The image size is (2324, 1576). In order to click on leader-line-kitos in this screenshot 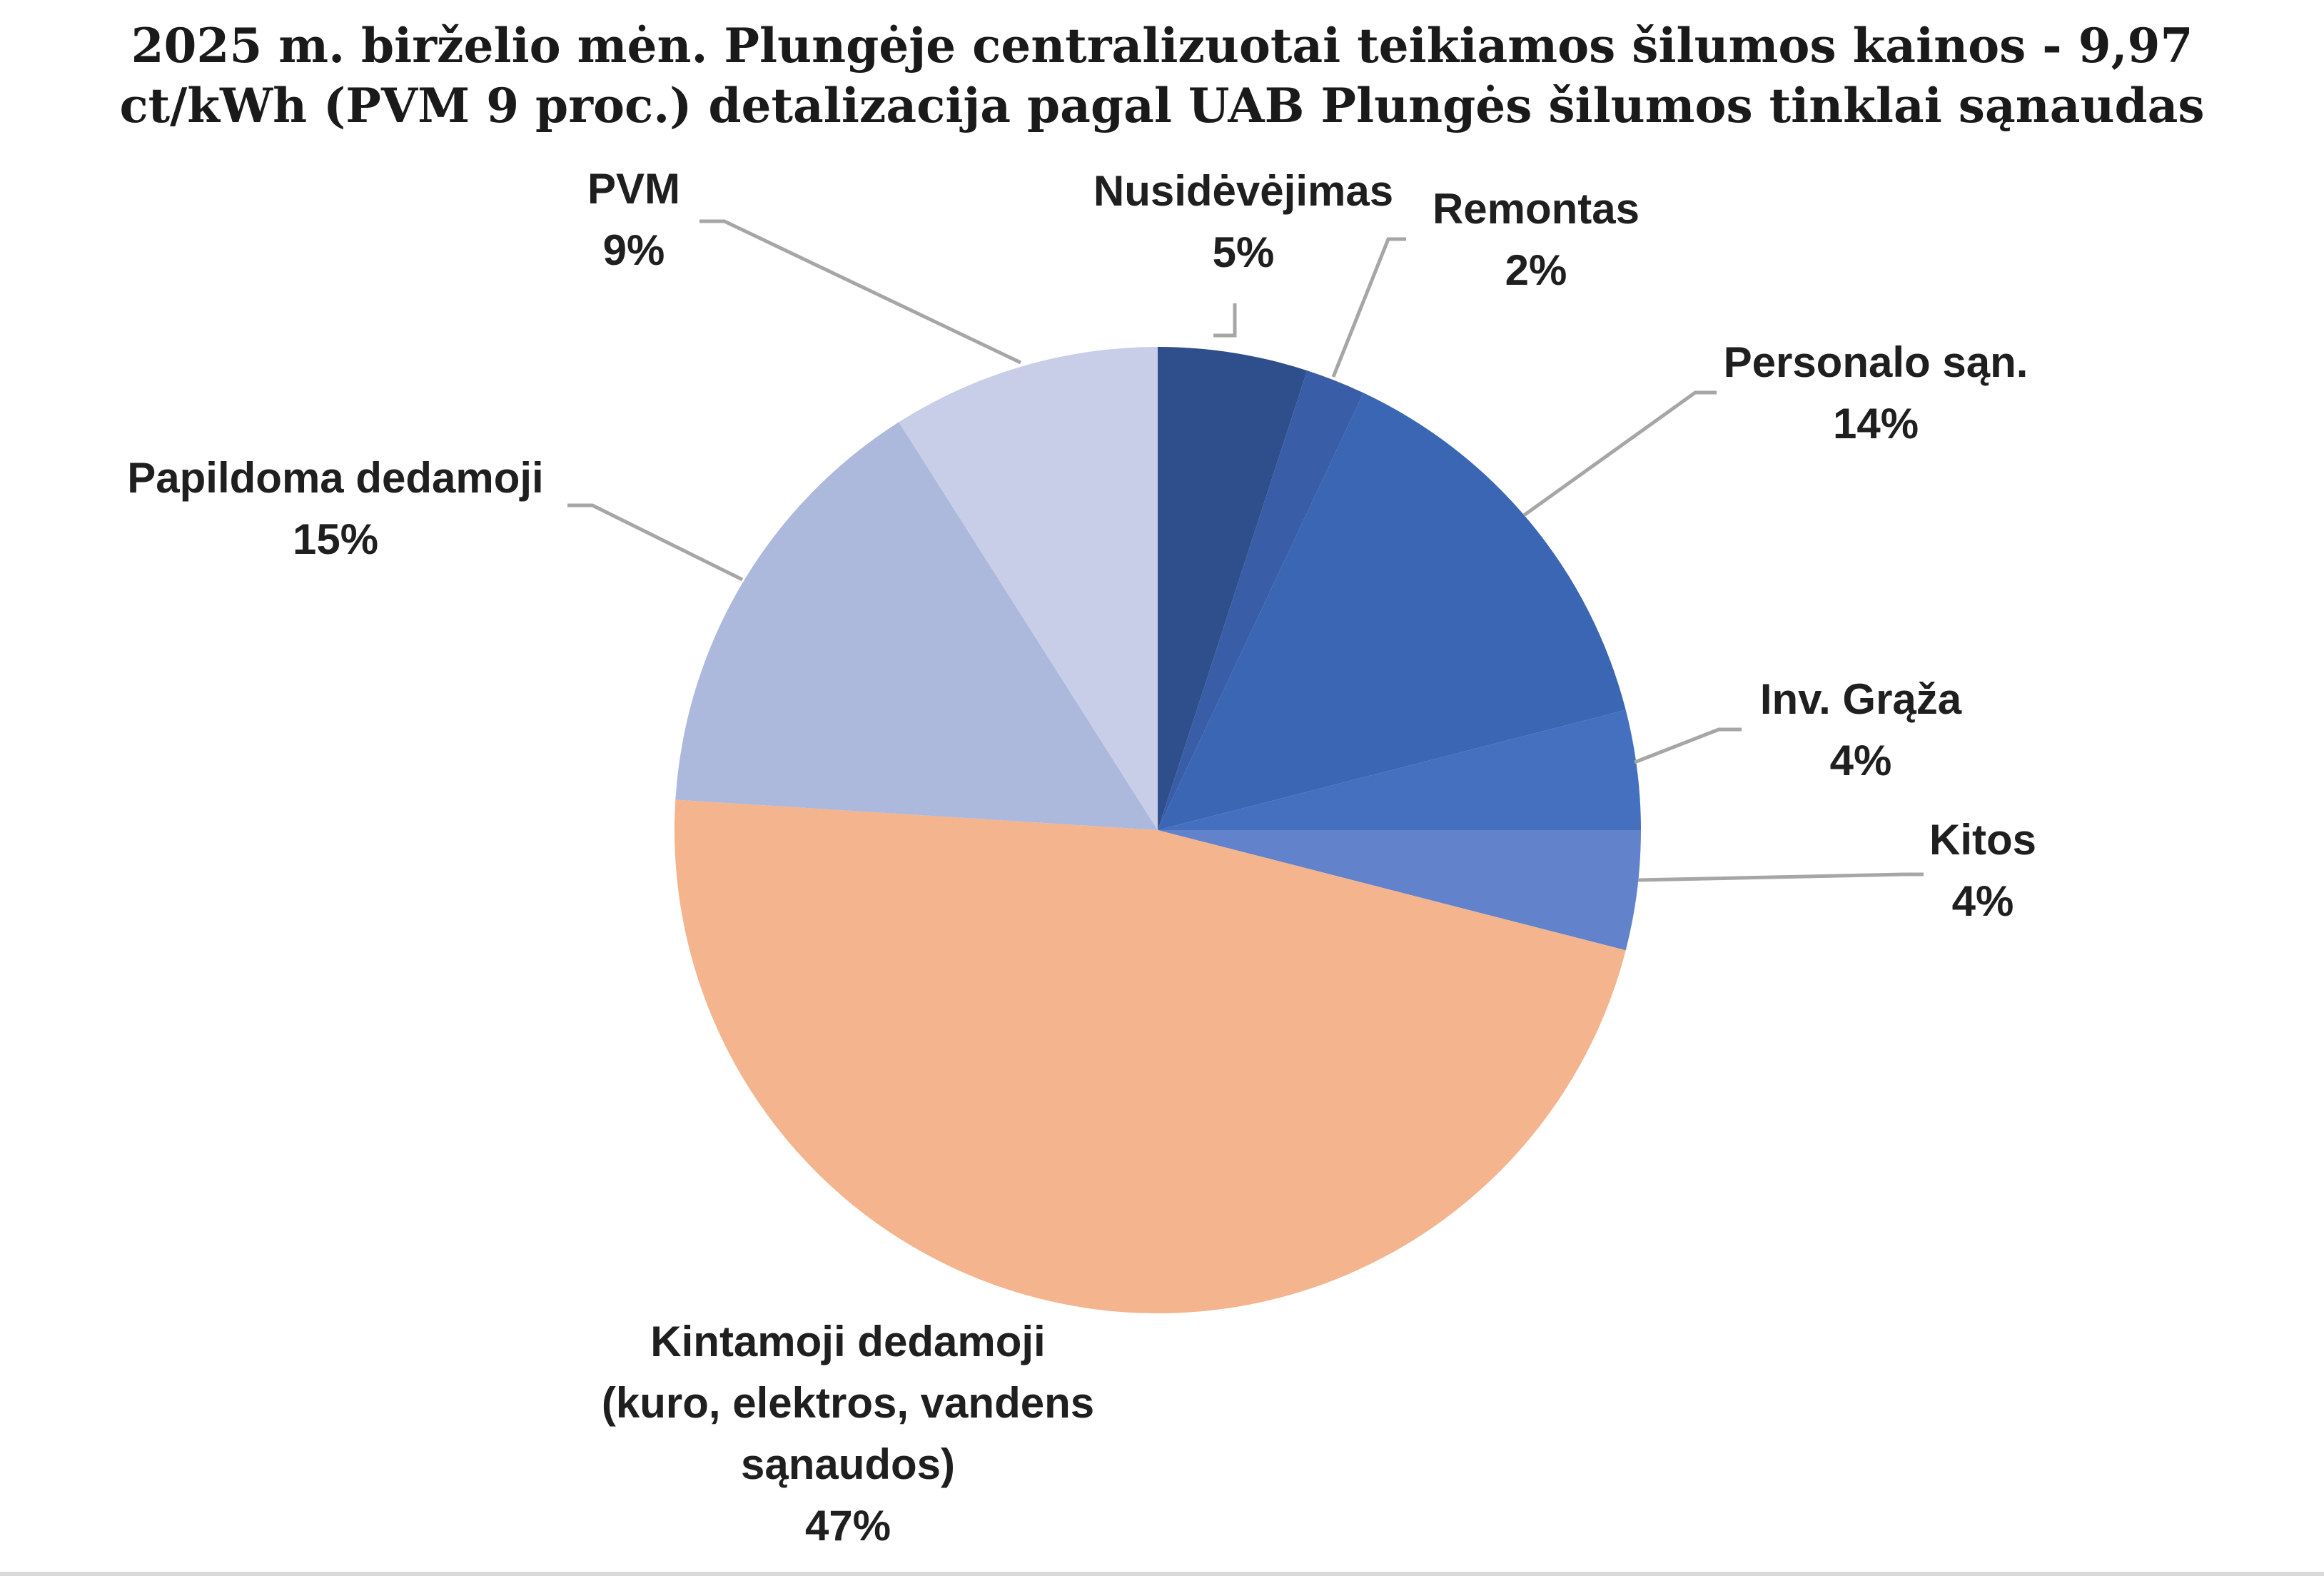, I will do `click(1781, 877)`.